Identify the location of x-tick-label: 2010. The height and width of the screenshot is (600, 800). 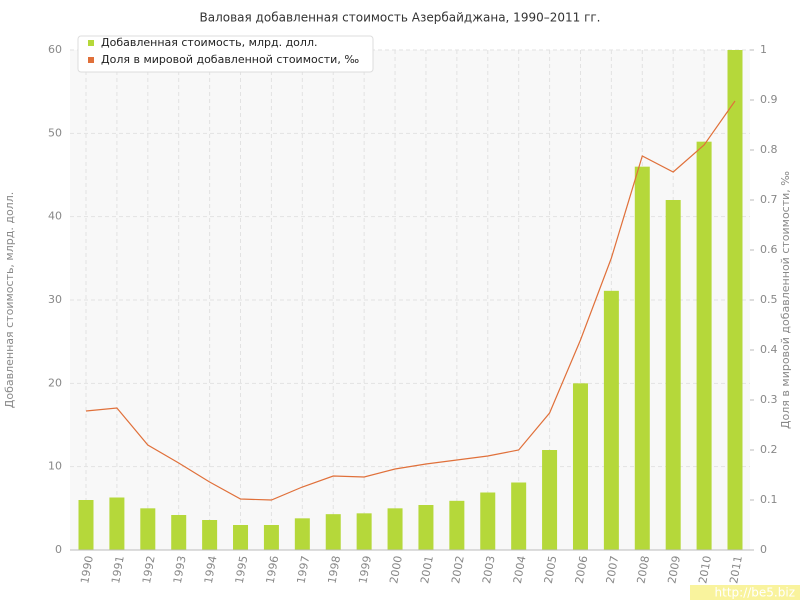
(705, 570).